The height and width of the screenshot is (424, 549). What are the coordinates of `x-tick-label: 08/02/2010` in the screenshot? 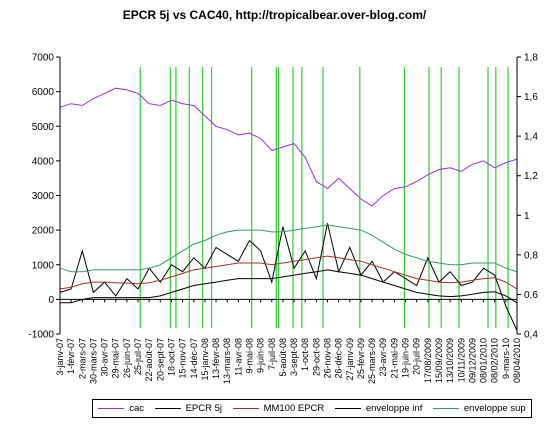 It's located at (495, 360).